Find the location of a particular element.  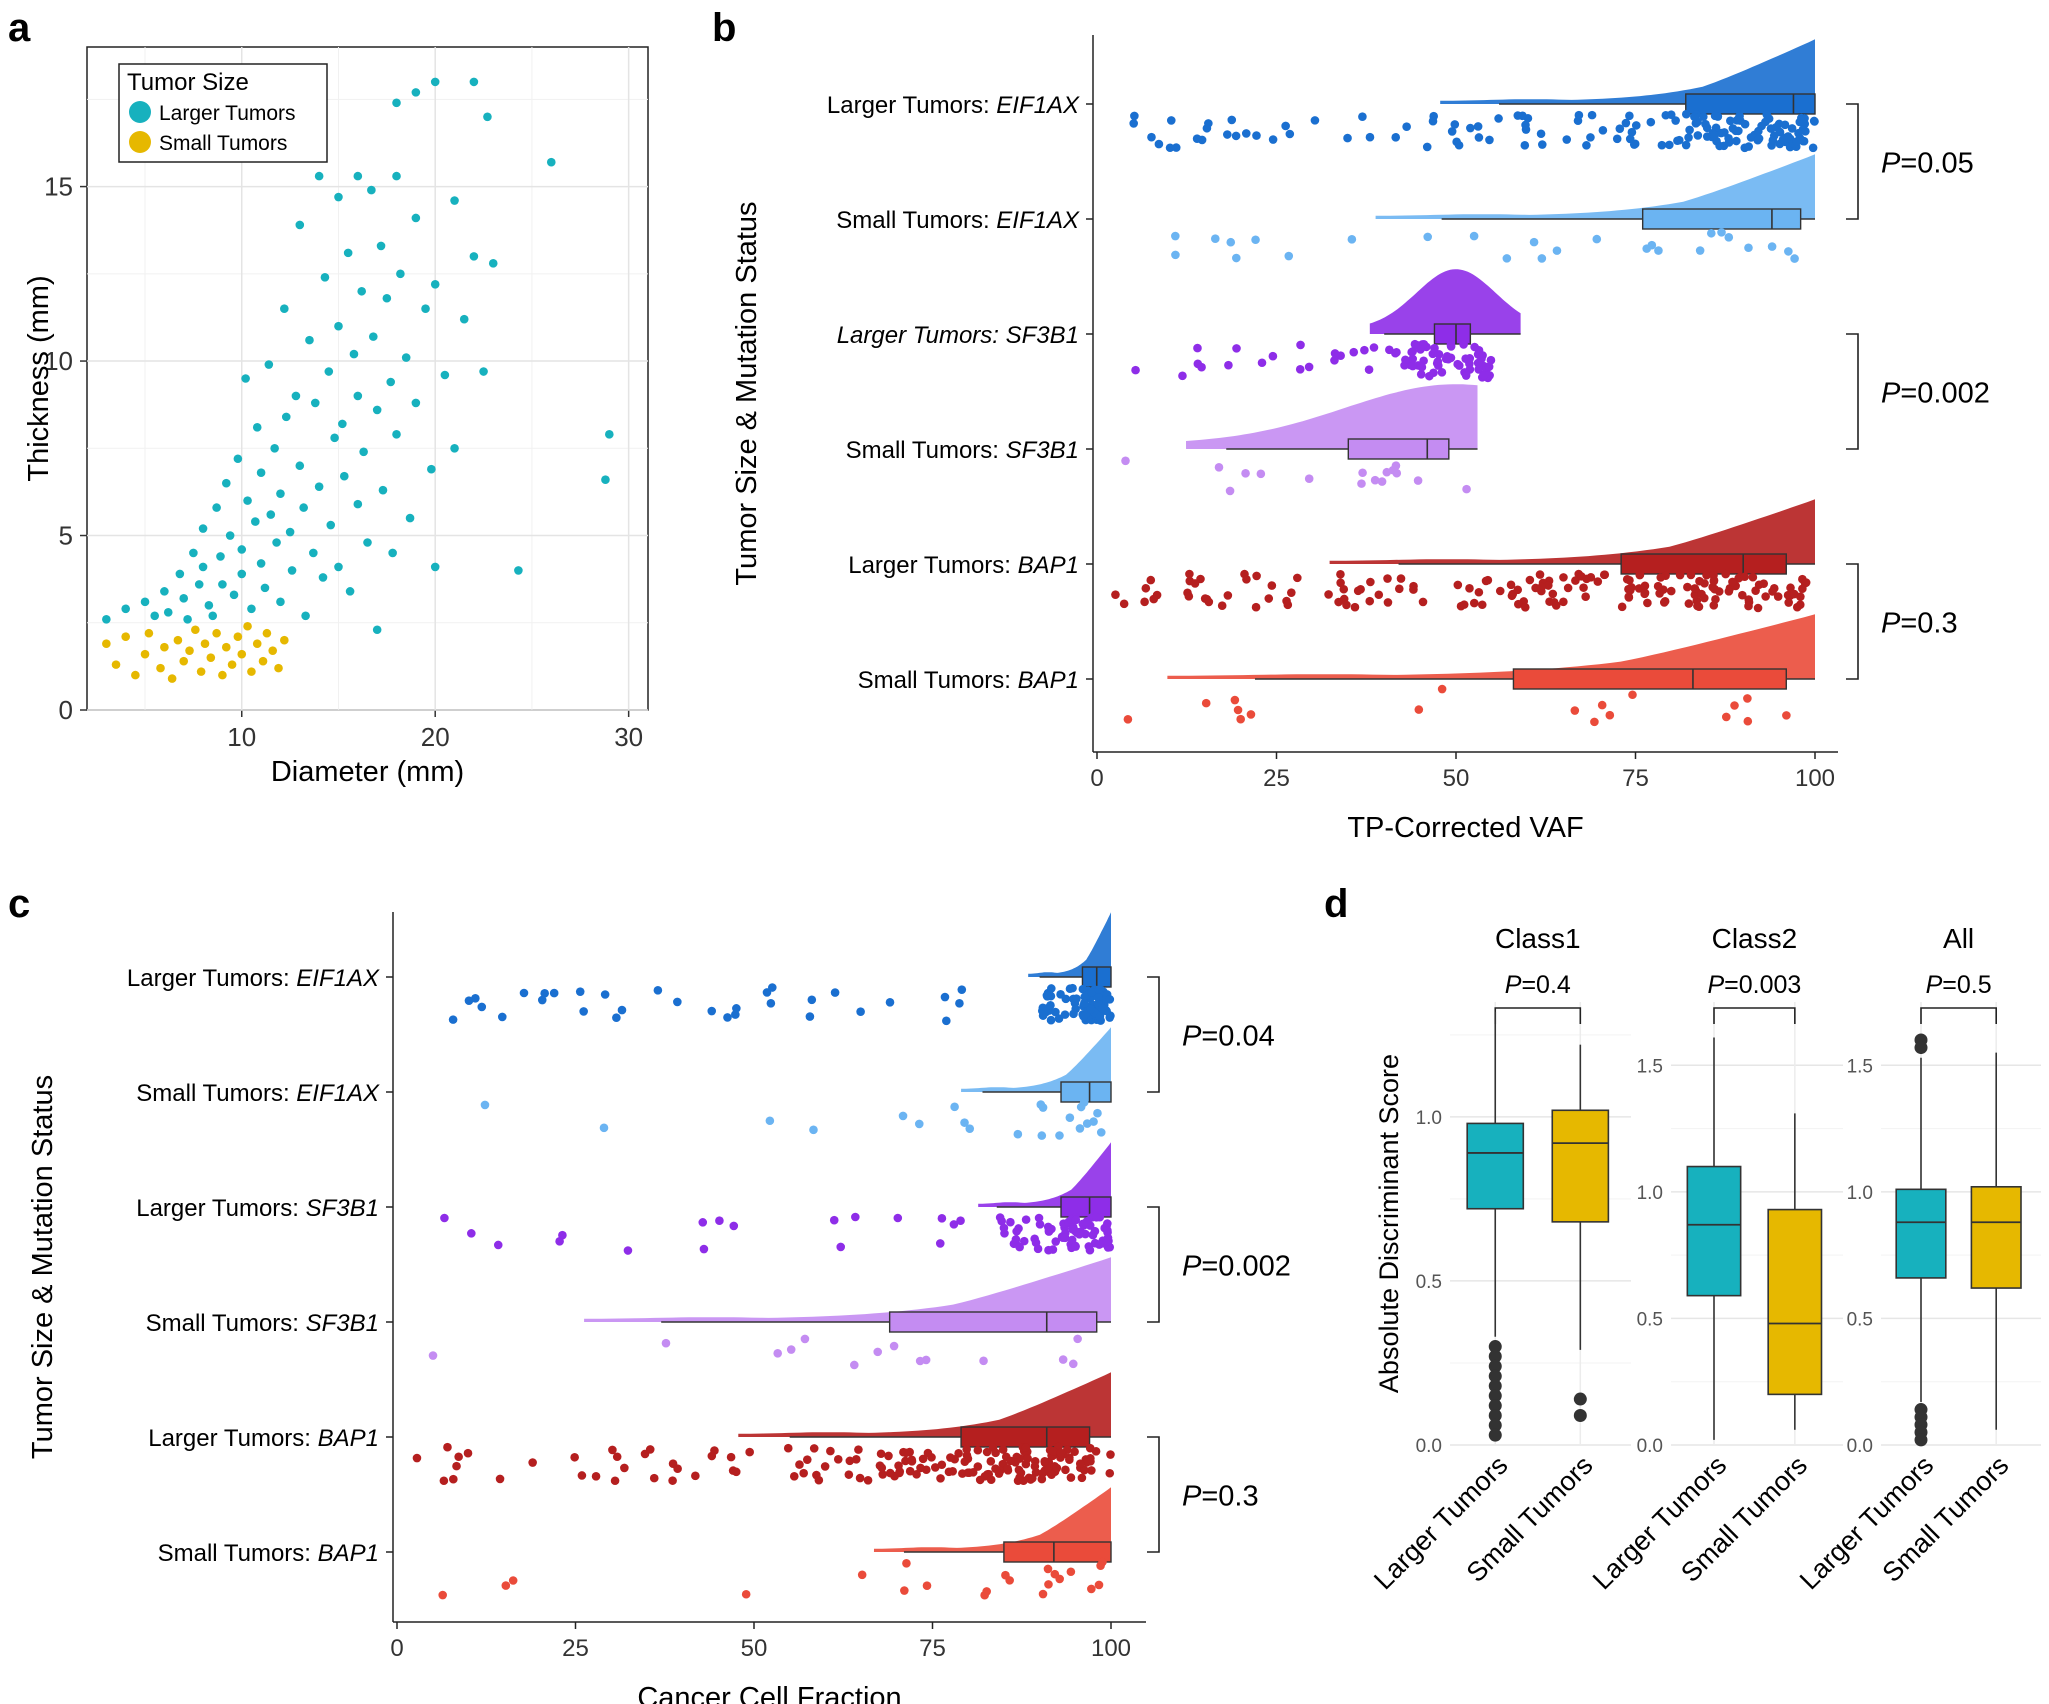

group-label: Small Tumors: BAP1 is located at coordinates (268, 1553).